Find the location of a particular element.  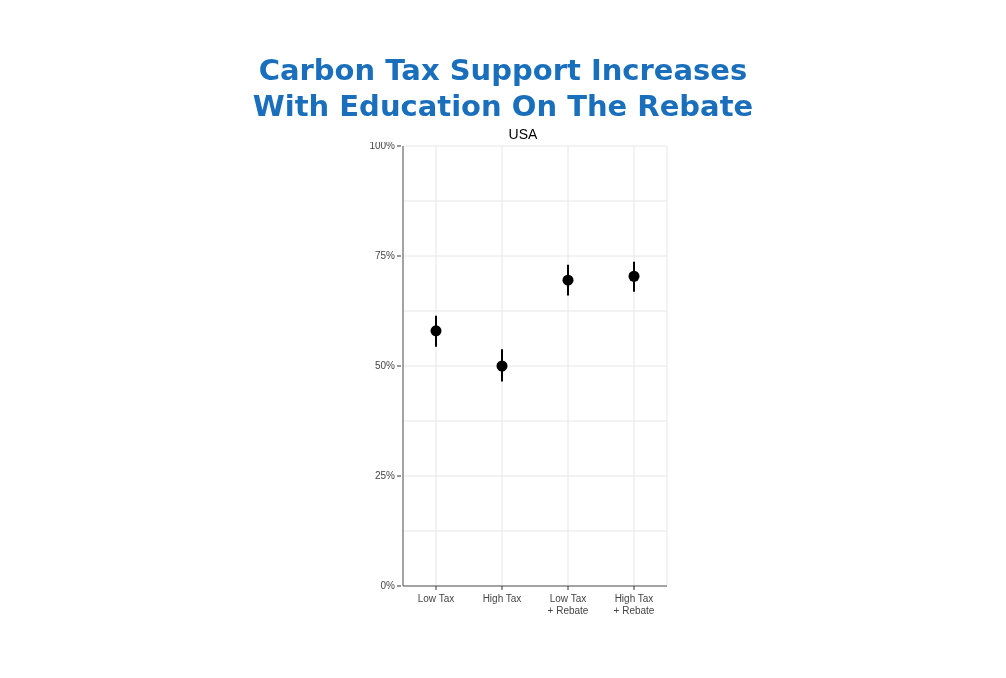

x-tick-label: Low Tax is located at coordinates (436, 598).